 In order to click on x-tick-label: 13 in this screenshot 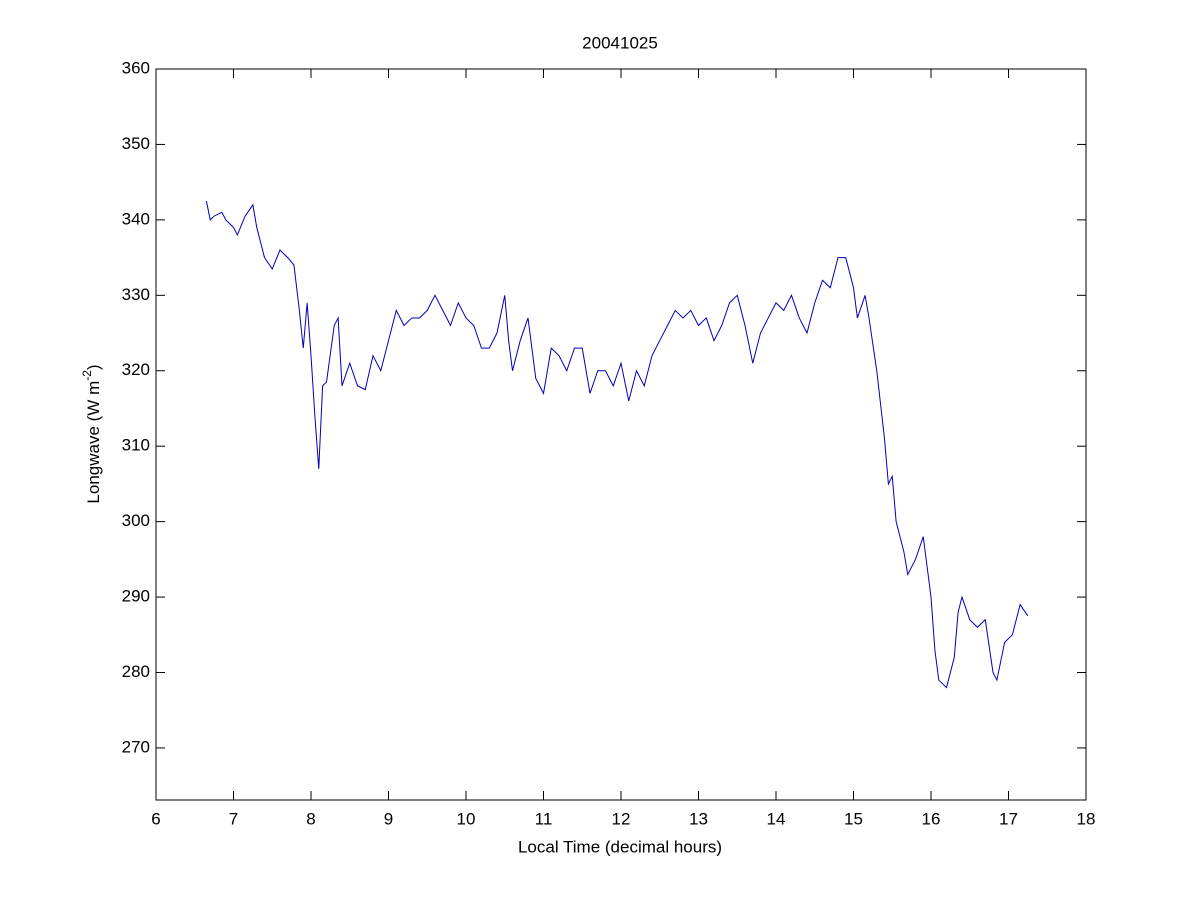, I will do `click(698, 818)`.